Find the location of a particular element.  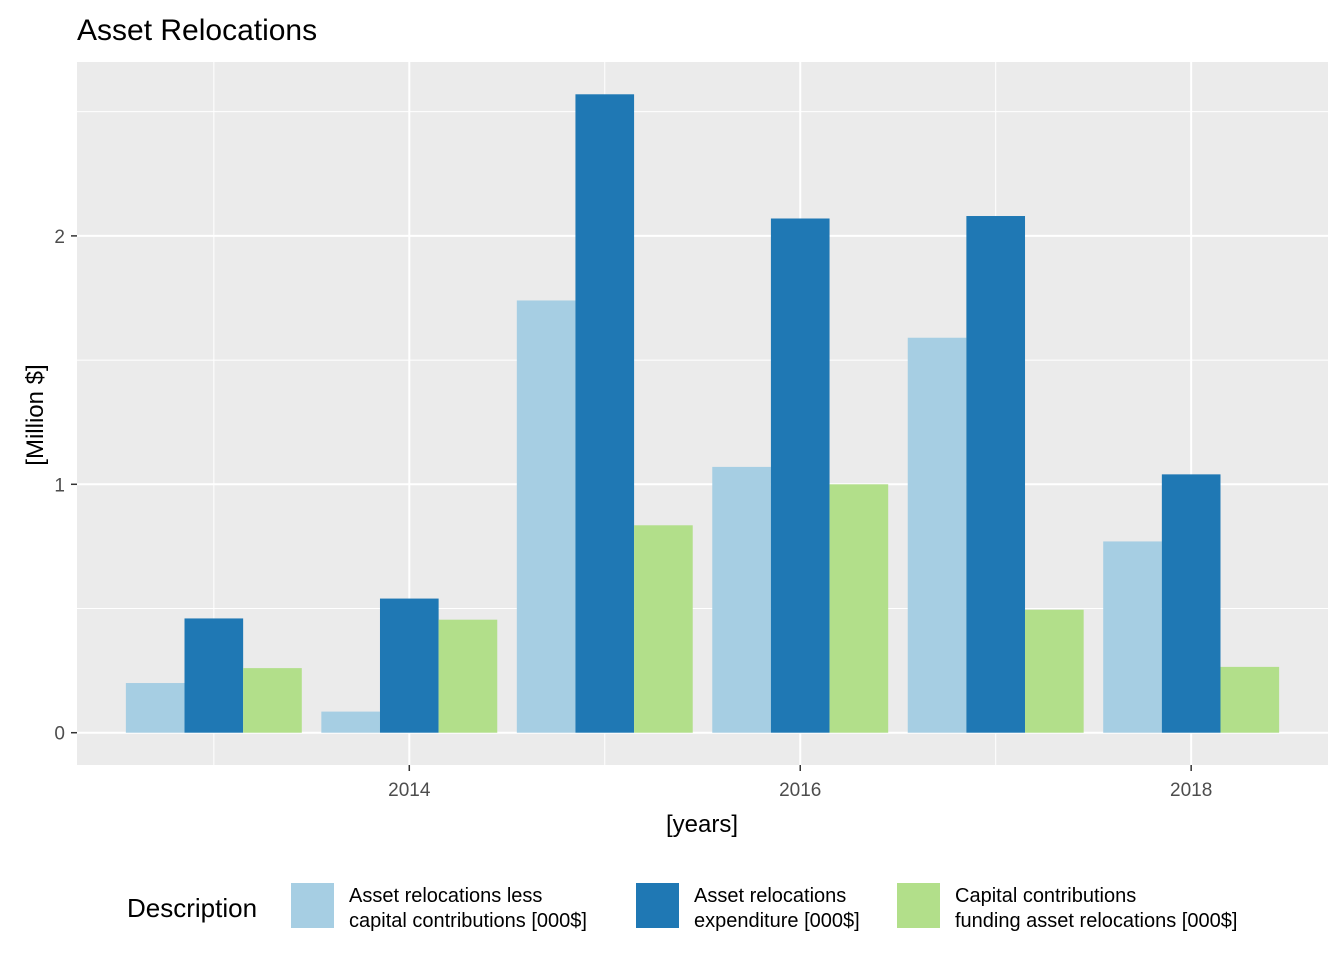

chart-title: Asset Relocations is located at coordinates (197, 30).